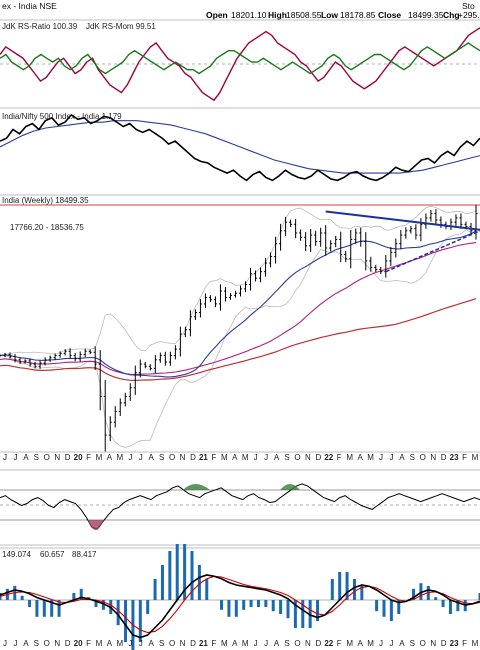 This screenshot has width=480, height=650. Describe the element at coordinates (423, 643) in the screenshot. I see `x-tick-bottom: O` at that location.